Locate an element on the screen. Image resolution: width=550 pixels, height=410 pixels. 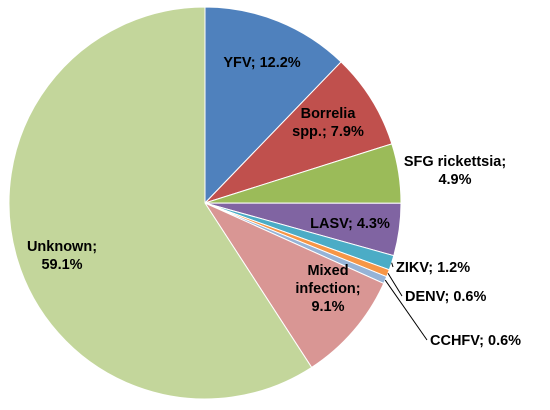
slice-yfv is located at coordinates (273, 105).